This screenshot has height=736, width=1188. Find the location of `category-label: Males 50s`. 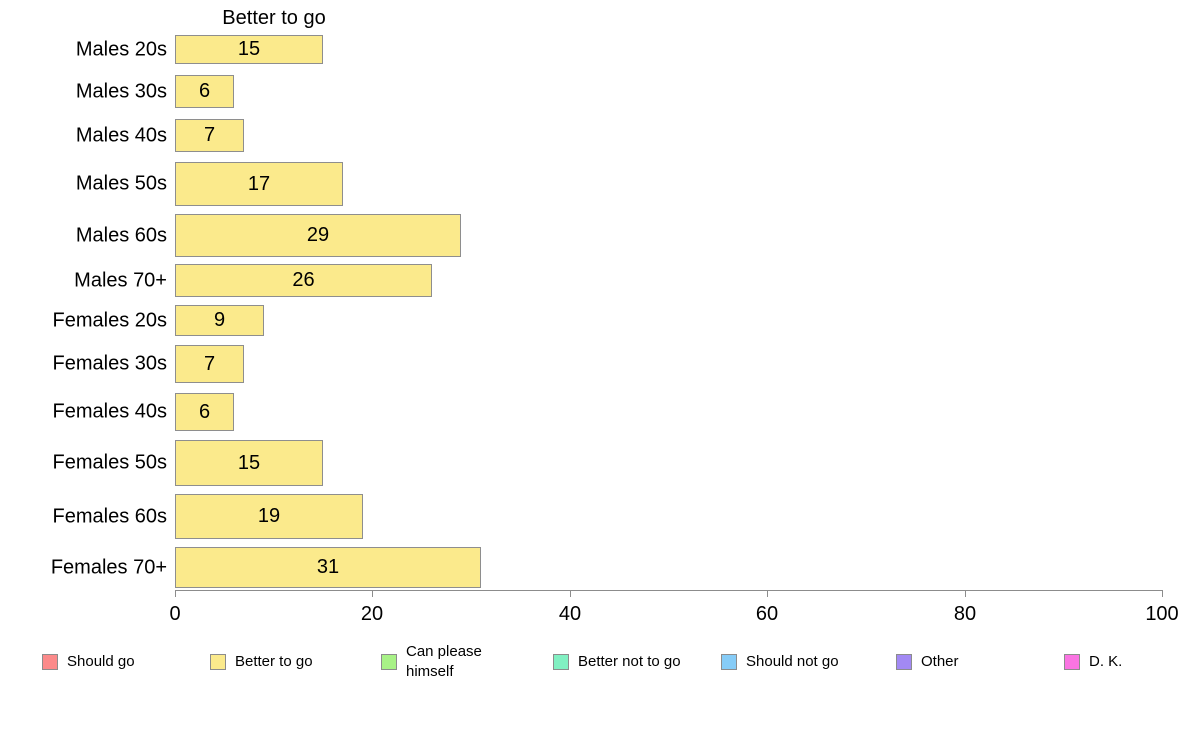

category-label: Males 50s is located at coordinates (121, 183).